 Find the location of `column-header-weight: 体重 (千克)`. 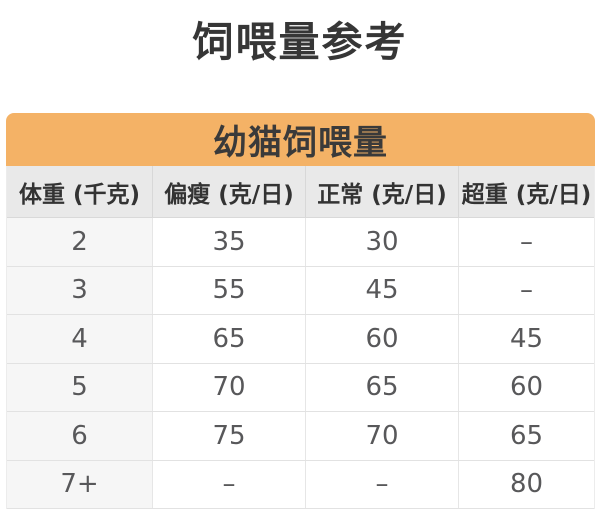

column-header-weight: 体重 (千克) is located at coordinates (79, 191).